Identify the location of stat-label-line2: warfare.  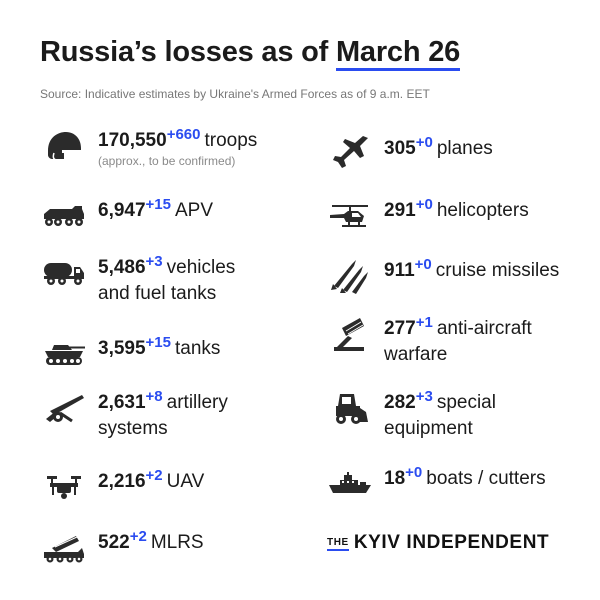
(416, 354).